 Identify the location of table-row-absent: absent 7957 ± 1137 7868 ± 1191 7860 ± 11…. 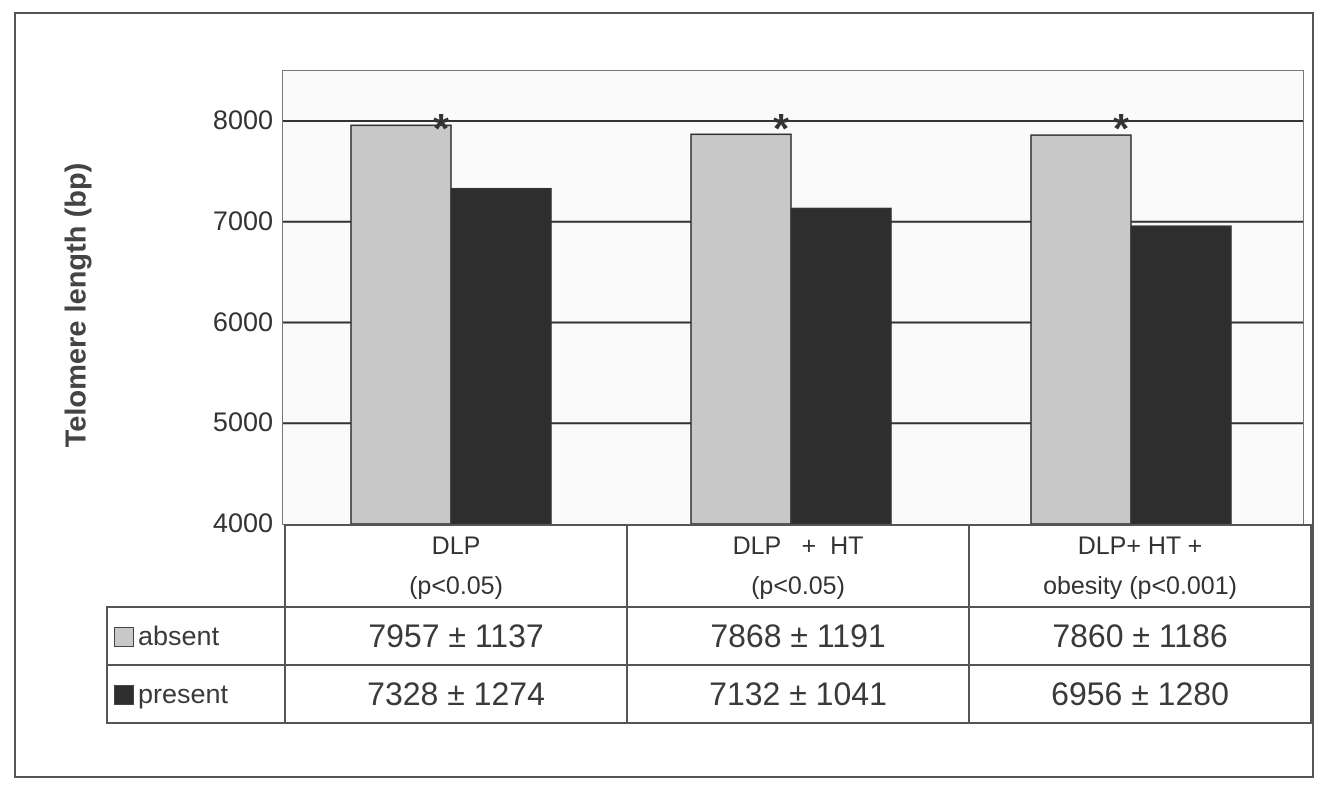
(709, 636).